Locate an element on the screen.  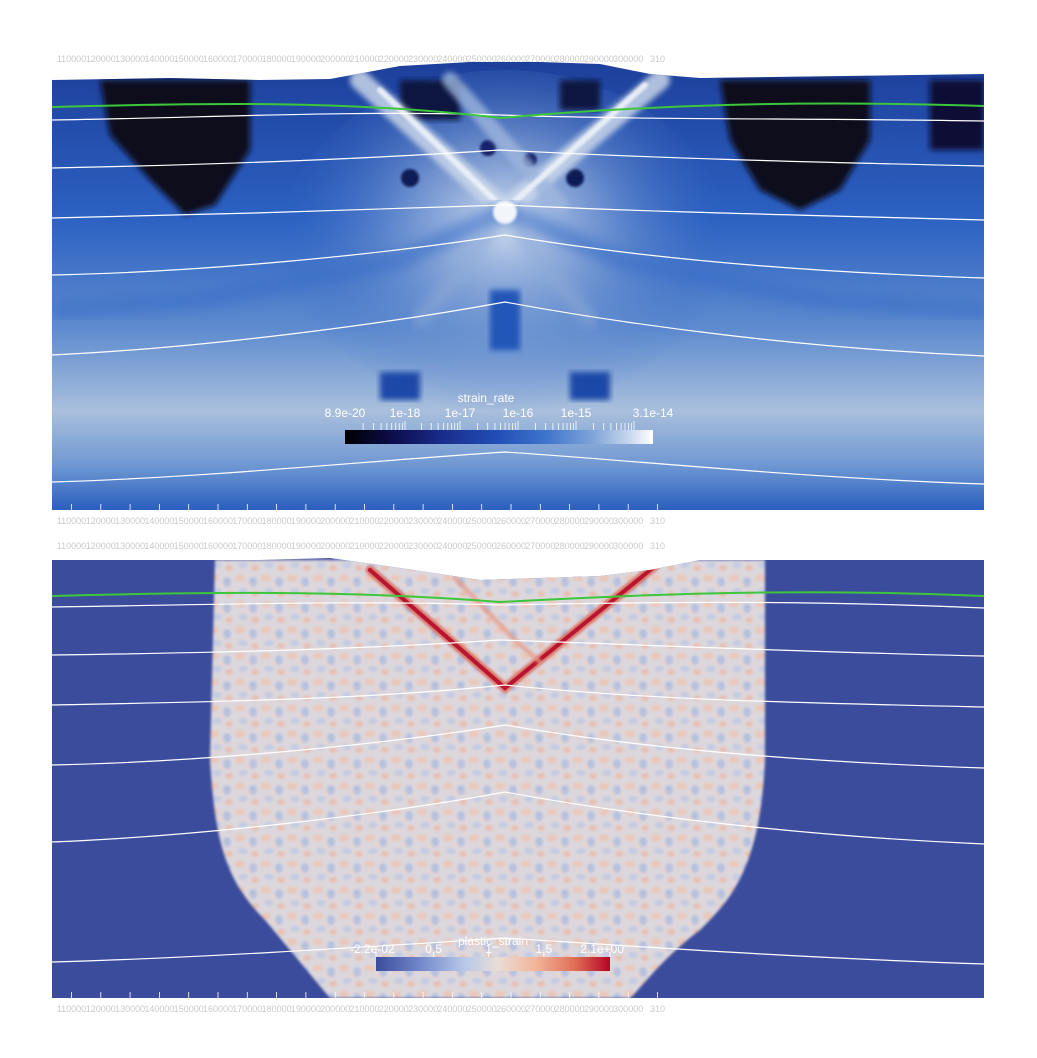
colorbar-tick-label: 1e-16 is located at coordinates (518, 413).